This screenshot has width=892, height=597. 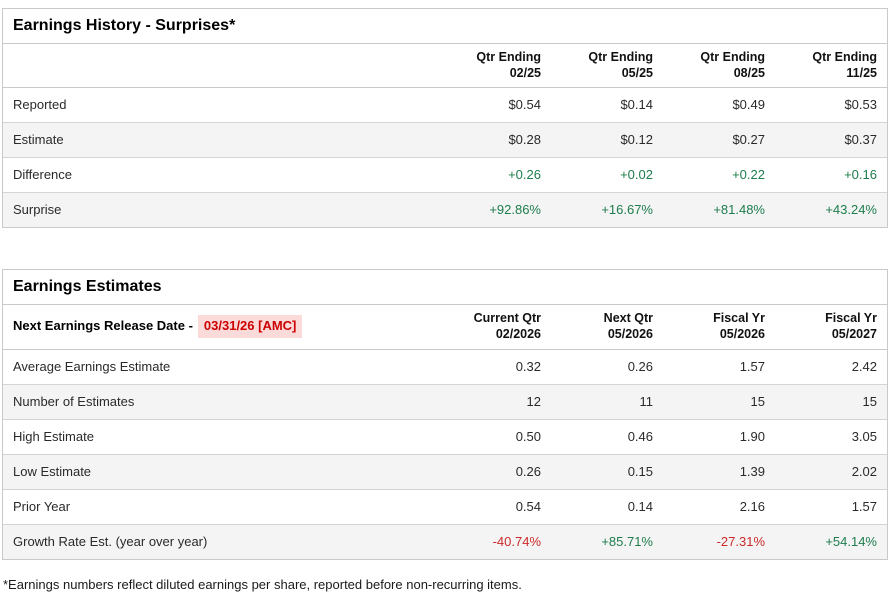 What do you see at coordinates (719, 436) in the screenshot?
I see `value-cell: 1.90` at bounding box center [719, 436].